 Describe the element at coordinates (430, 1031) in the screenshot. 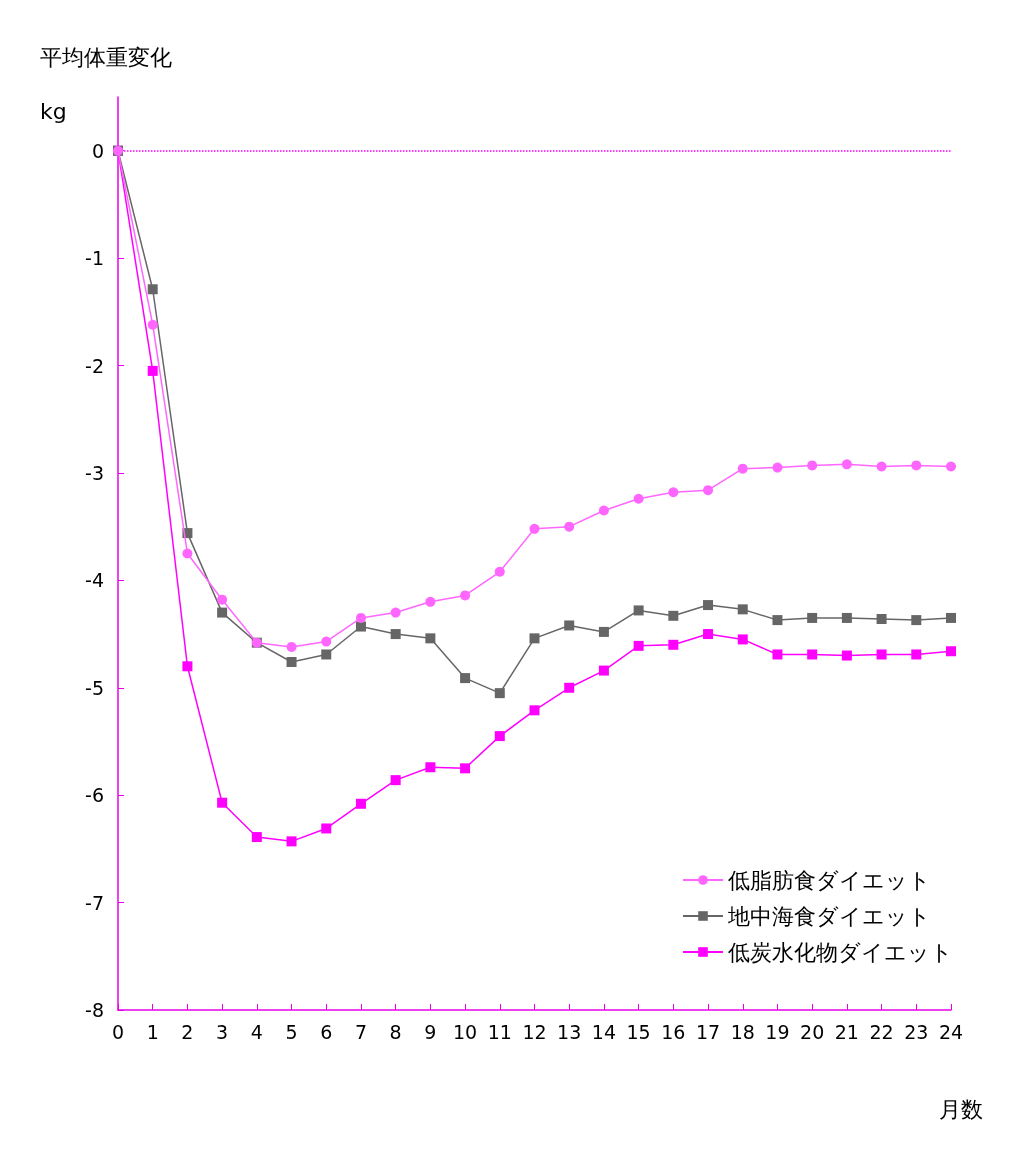

I see `x-tick-label: 9` at that location.